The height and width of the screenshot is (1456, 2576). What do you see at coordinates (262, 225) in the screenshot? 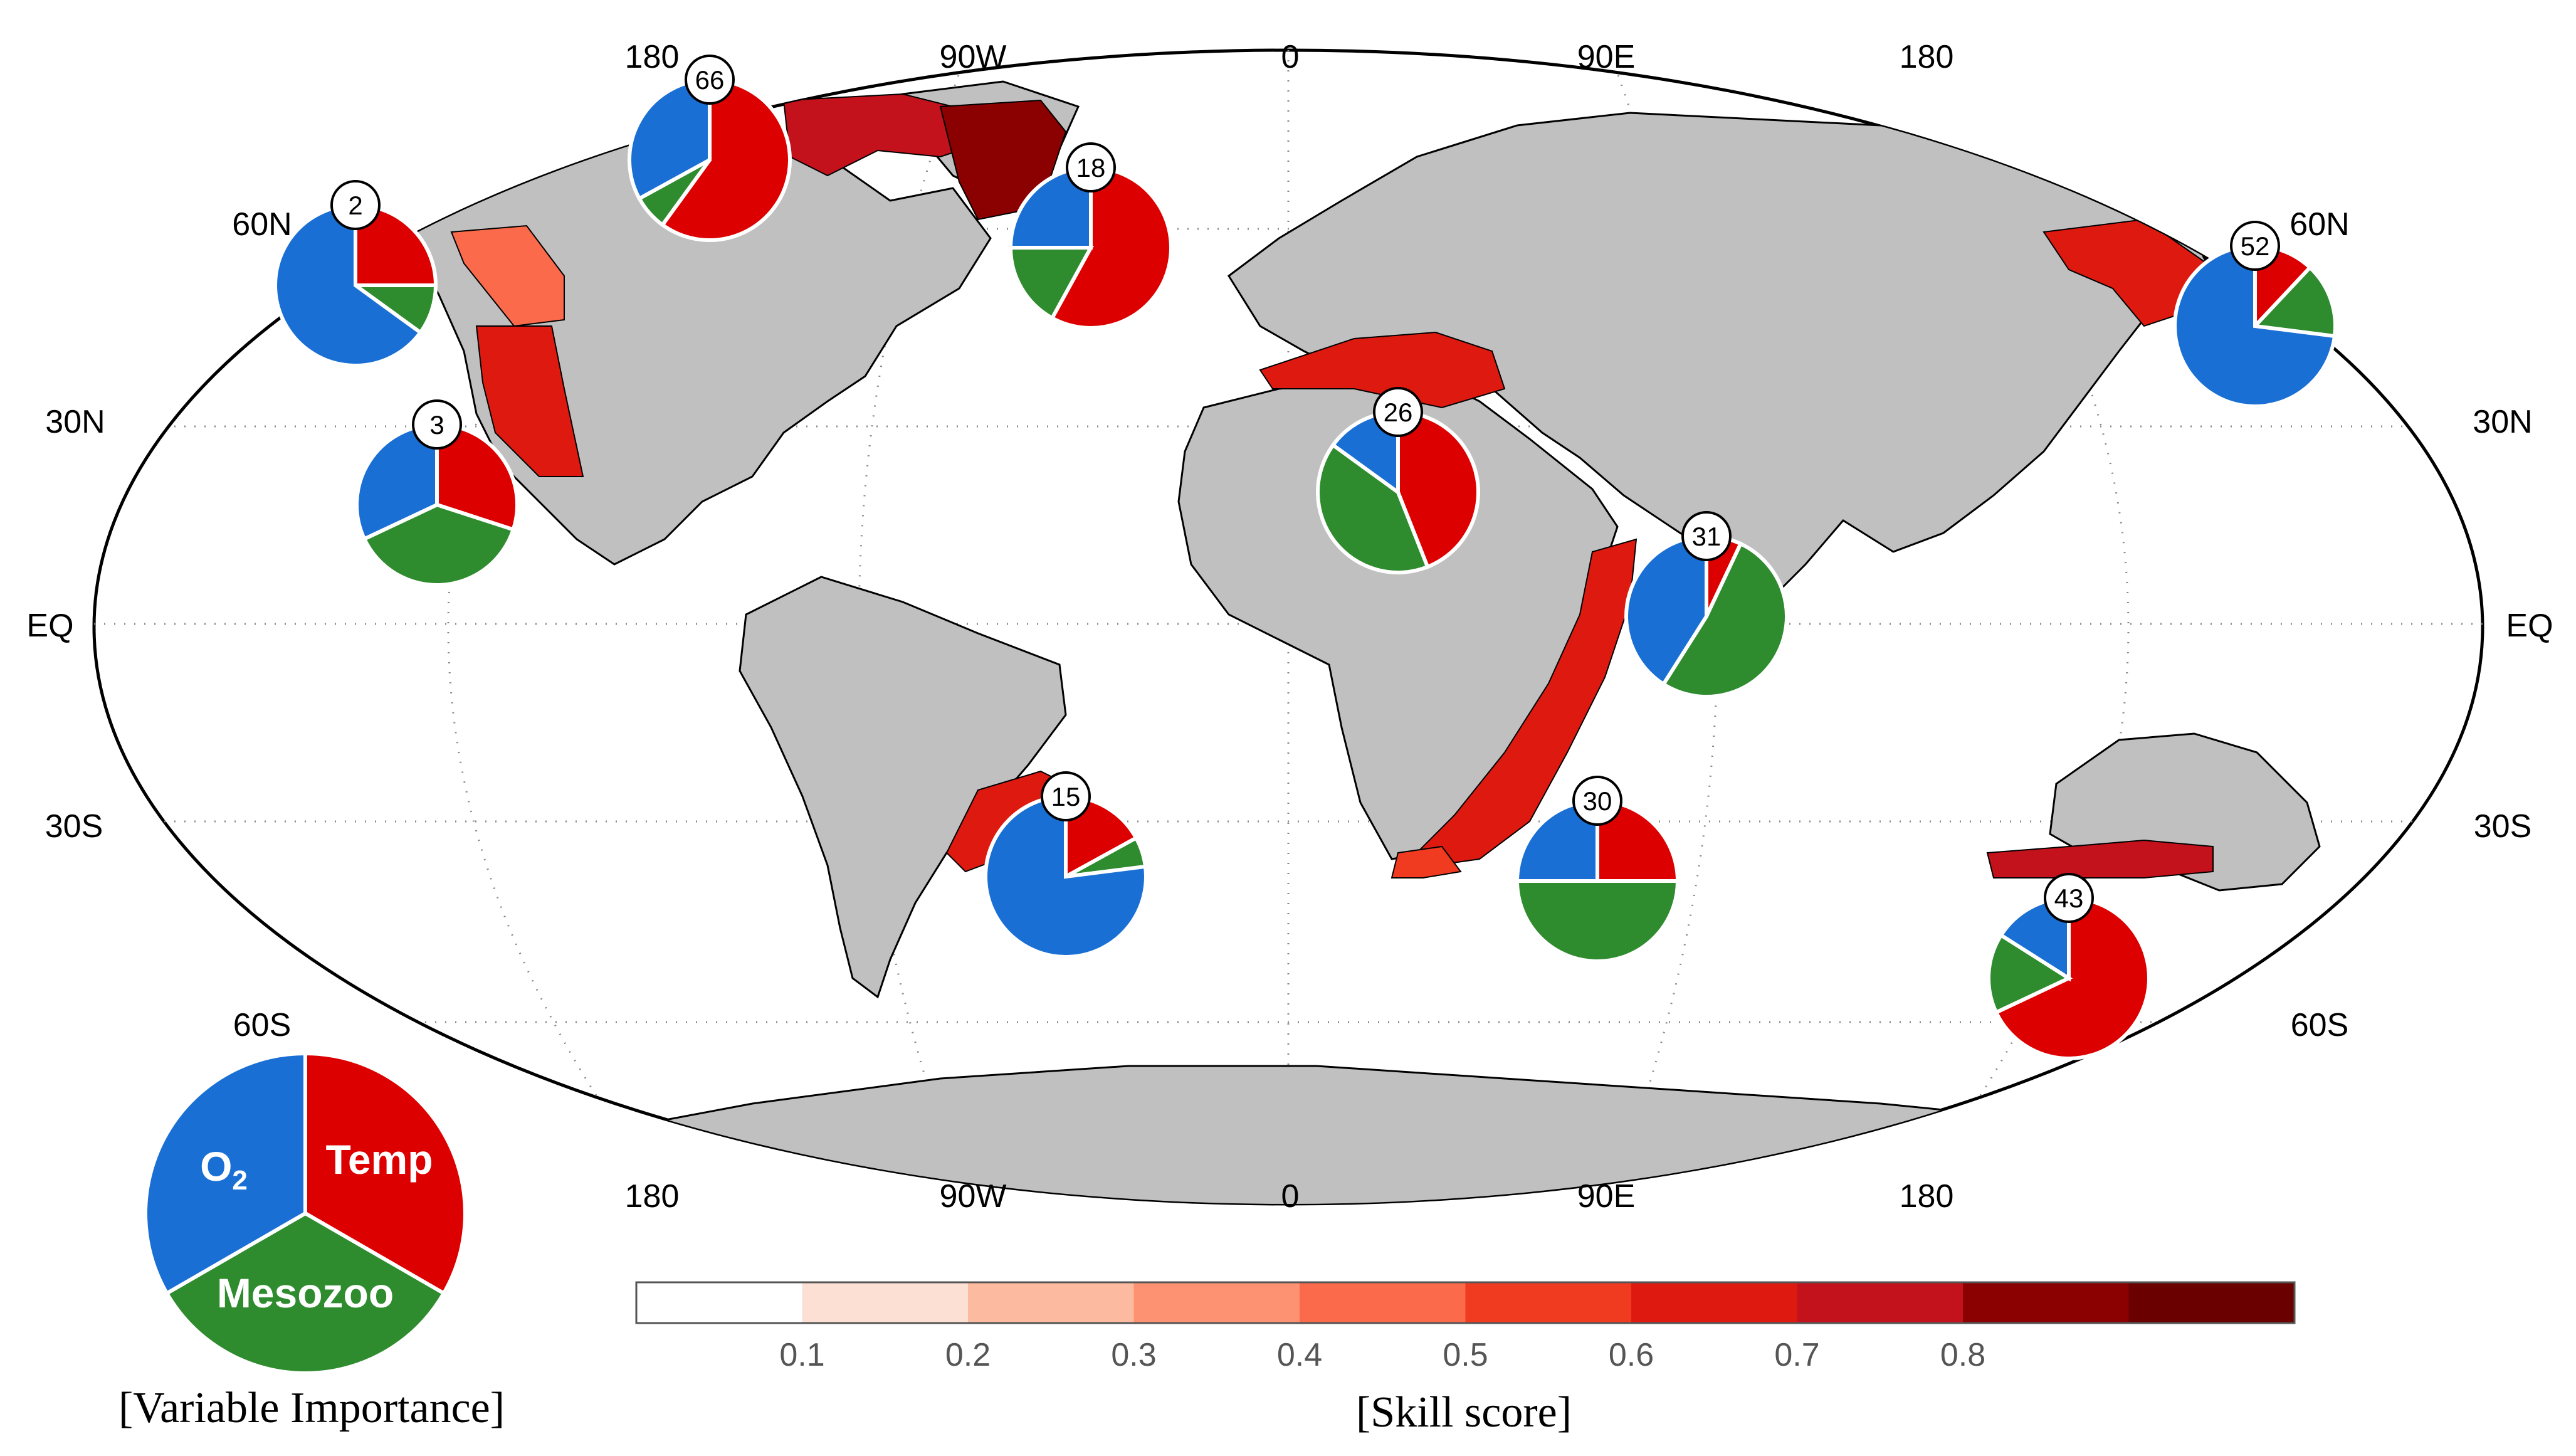
I see `lat-label-left-60n: 60N` at bounding box center [262, 225].